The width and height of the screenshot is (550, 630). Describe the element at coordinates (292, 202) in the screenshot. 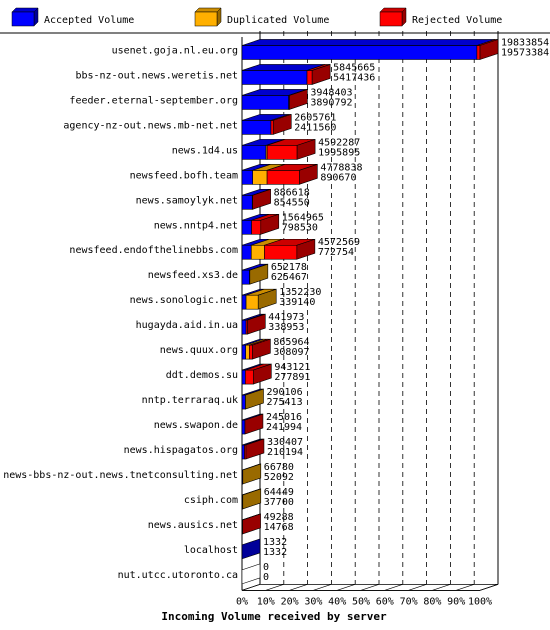

I see `accepted-value-label: 854550` at that location.